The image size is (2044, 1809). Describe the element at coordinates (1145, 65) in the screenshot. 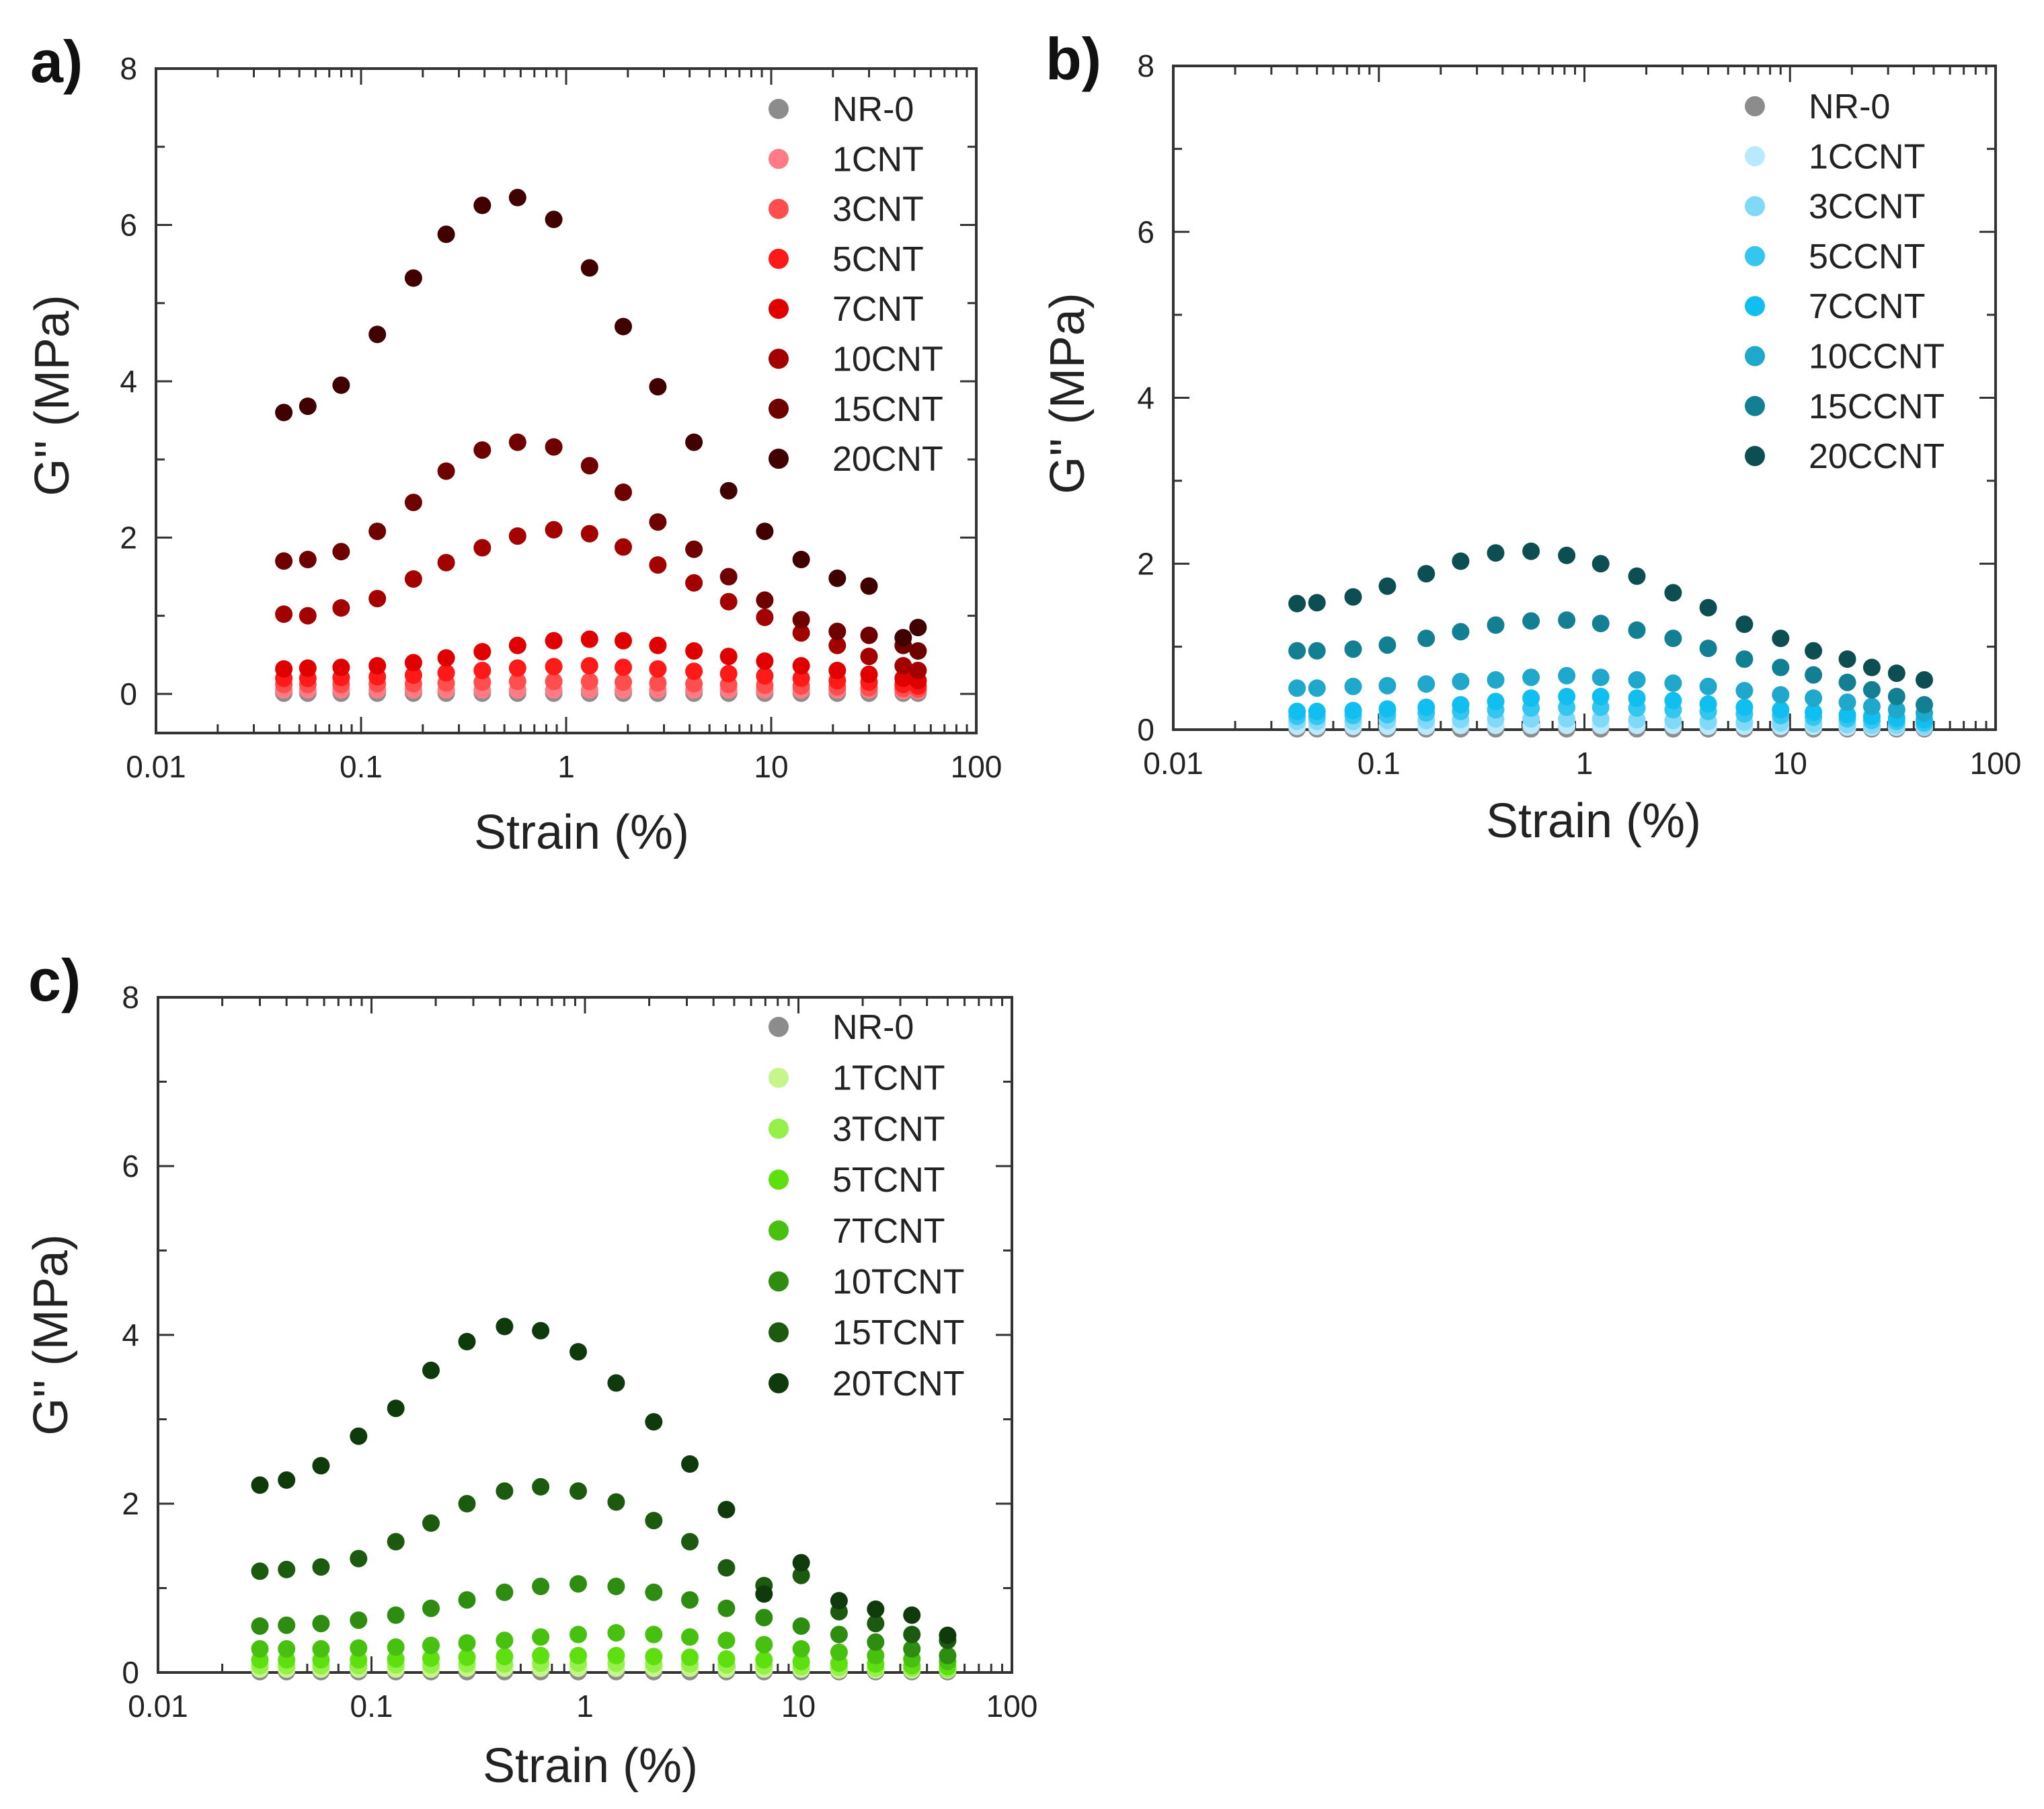

I see `panel-b-y-tick-label: 8` at that location.